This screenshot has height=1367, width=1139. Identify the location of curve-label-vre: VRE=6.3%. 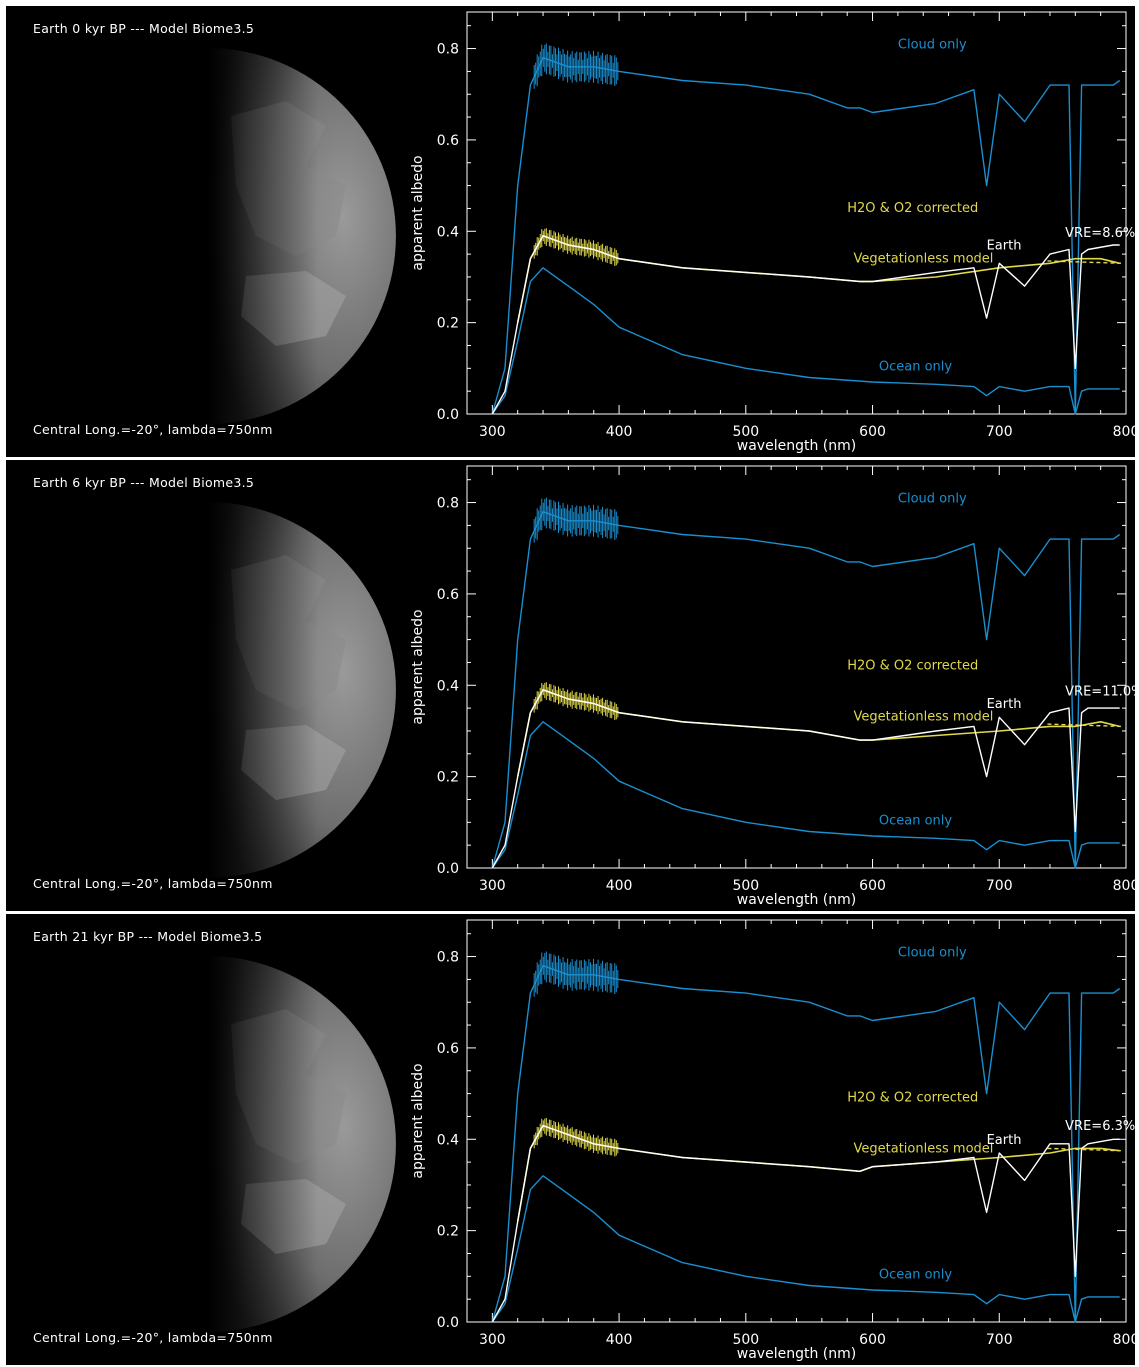
(1100, 1126).